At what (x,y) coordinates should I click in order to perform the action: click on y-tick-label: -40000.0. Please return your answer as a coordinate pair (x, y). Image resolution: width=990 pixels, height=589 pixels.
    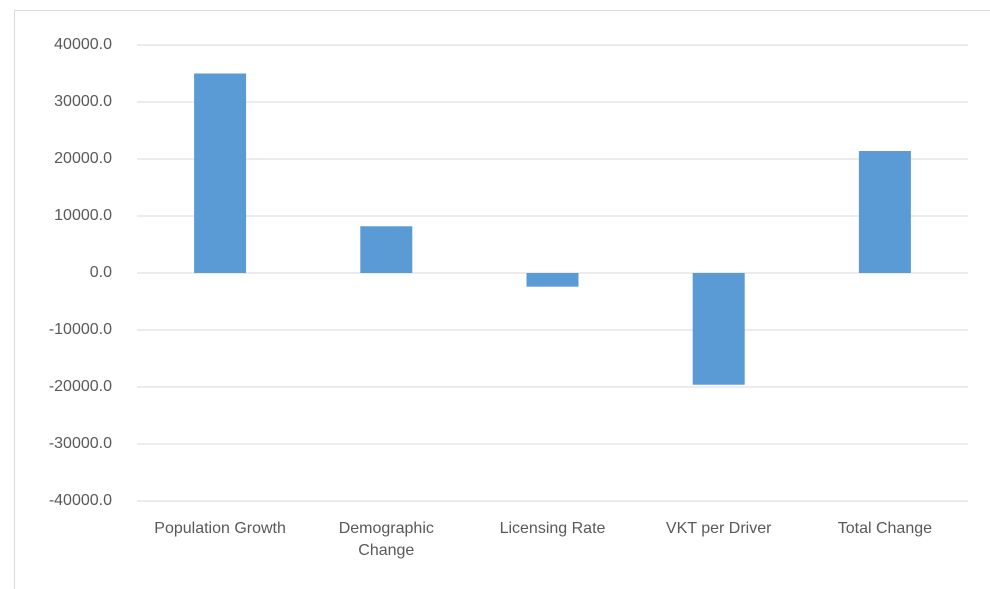
    Looking at the image, I should click on (80, 500).